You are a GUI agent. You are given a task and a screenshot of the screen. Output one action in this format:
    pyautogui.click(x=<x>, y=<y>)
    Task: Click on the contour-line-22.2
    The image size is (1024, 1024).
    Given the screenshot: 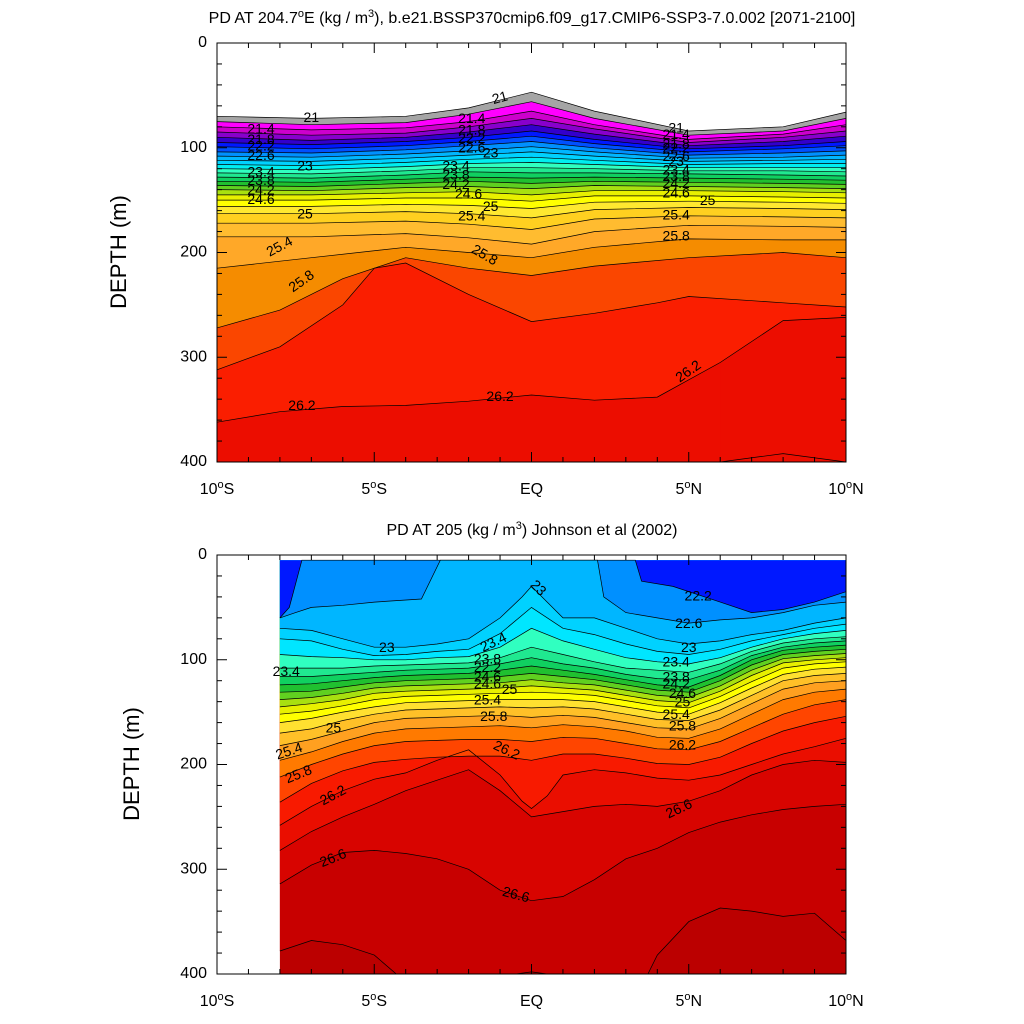 What is the action you would take?
    pyautogui.click(x=531, y=144)
    